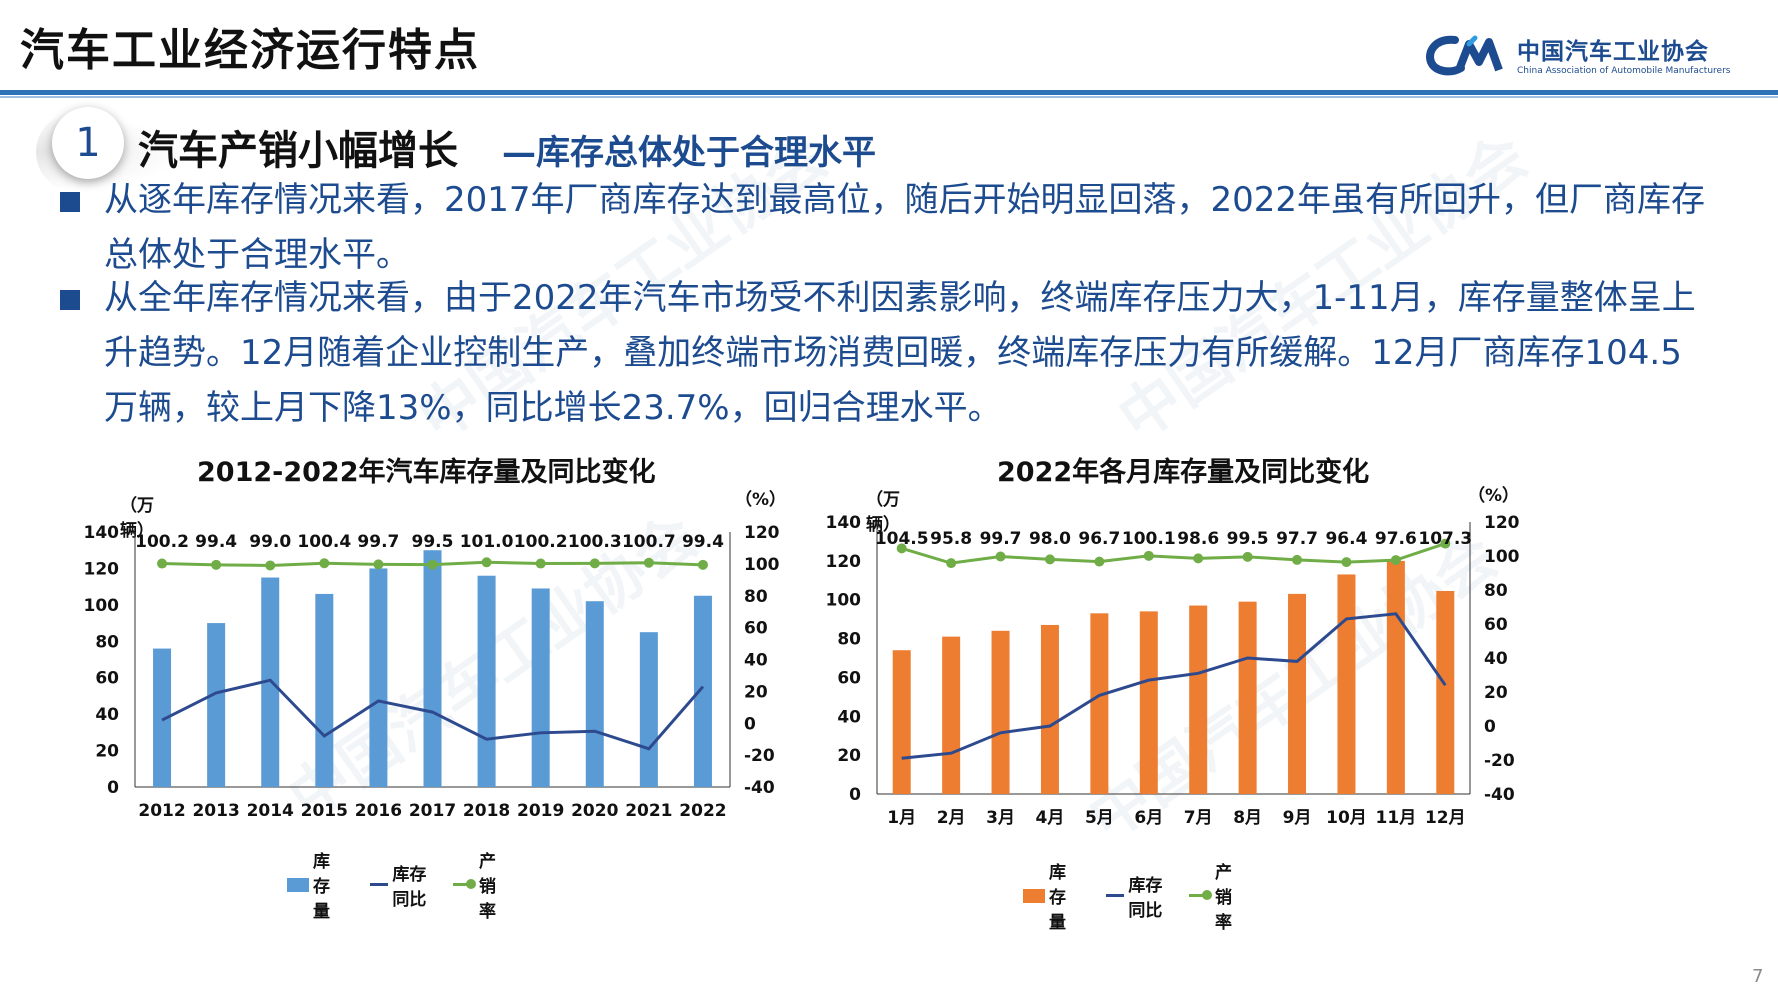 Image resolution: width=1778 pixels, height=1000 pixels. I want to click on y-tick-label-left: 0, so click(855, 795).